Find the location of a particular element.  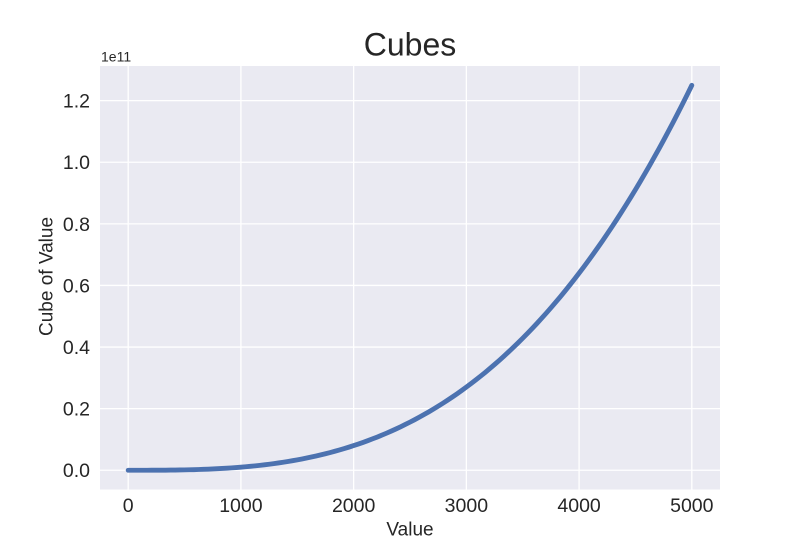

svg-text: 1000 is located at coordinates (241, 506).